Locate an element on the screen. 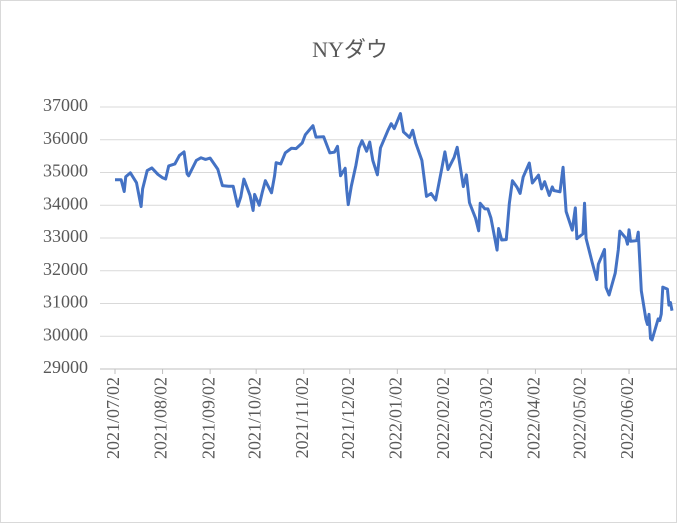 This screenshot has height=523, width=677. x-tick-label: 2021/08/02 is located at coordinates (161, 418).